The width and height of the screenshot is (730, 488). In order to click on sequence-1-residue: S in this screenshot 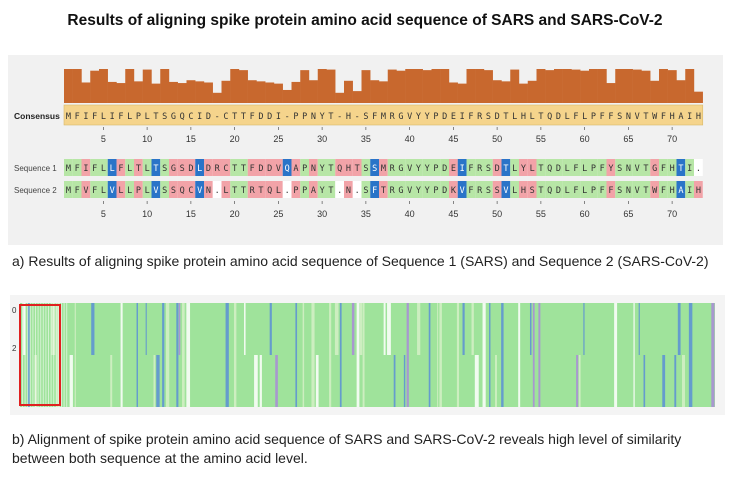, I will do `click(365, 169)`.